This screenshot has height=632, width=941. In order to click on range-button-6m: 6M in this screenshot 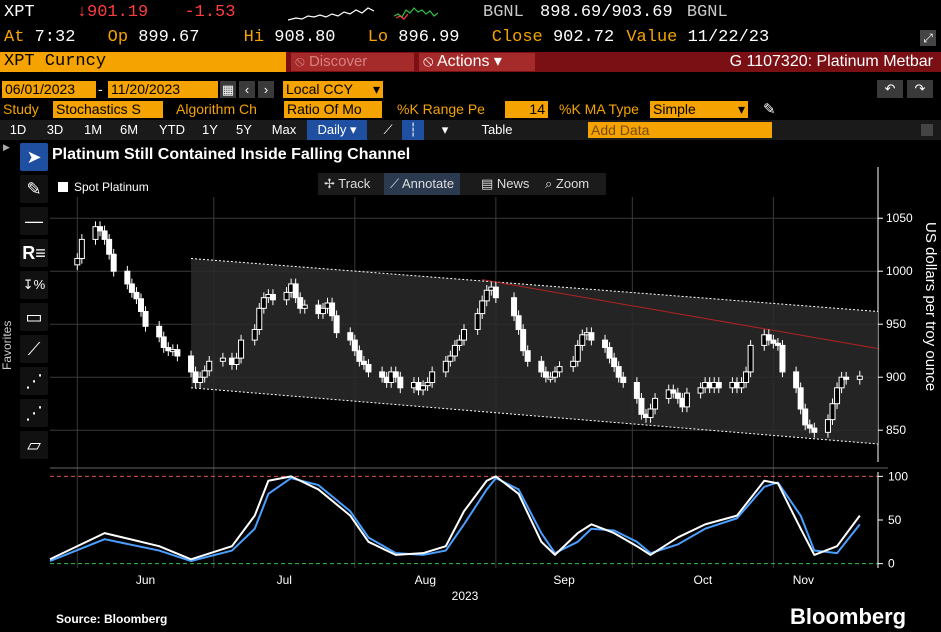, I will do `click(129, 129)`.